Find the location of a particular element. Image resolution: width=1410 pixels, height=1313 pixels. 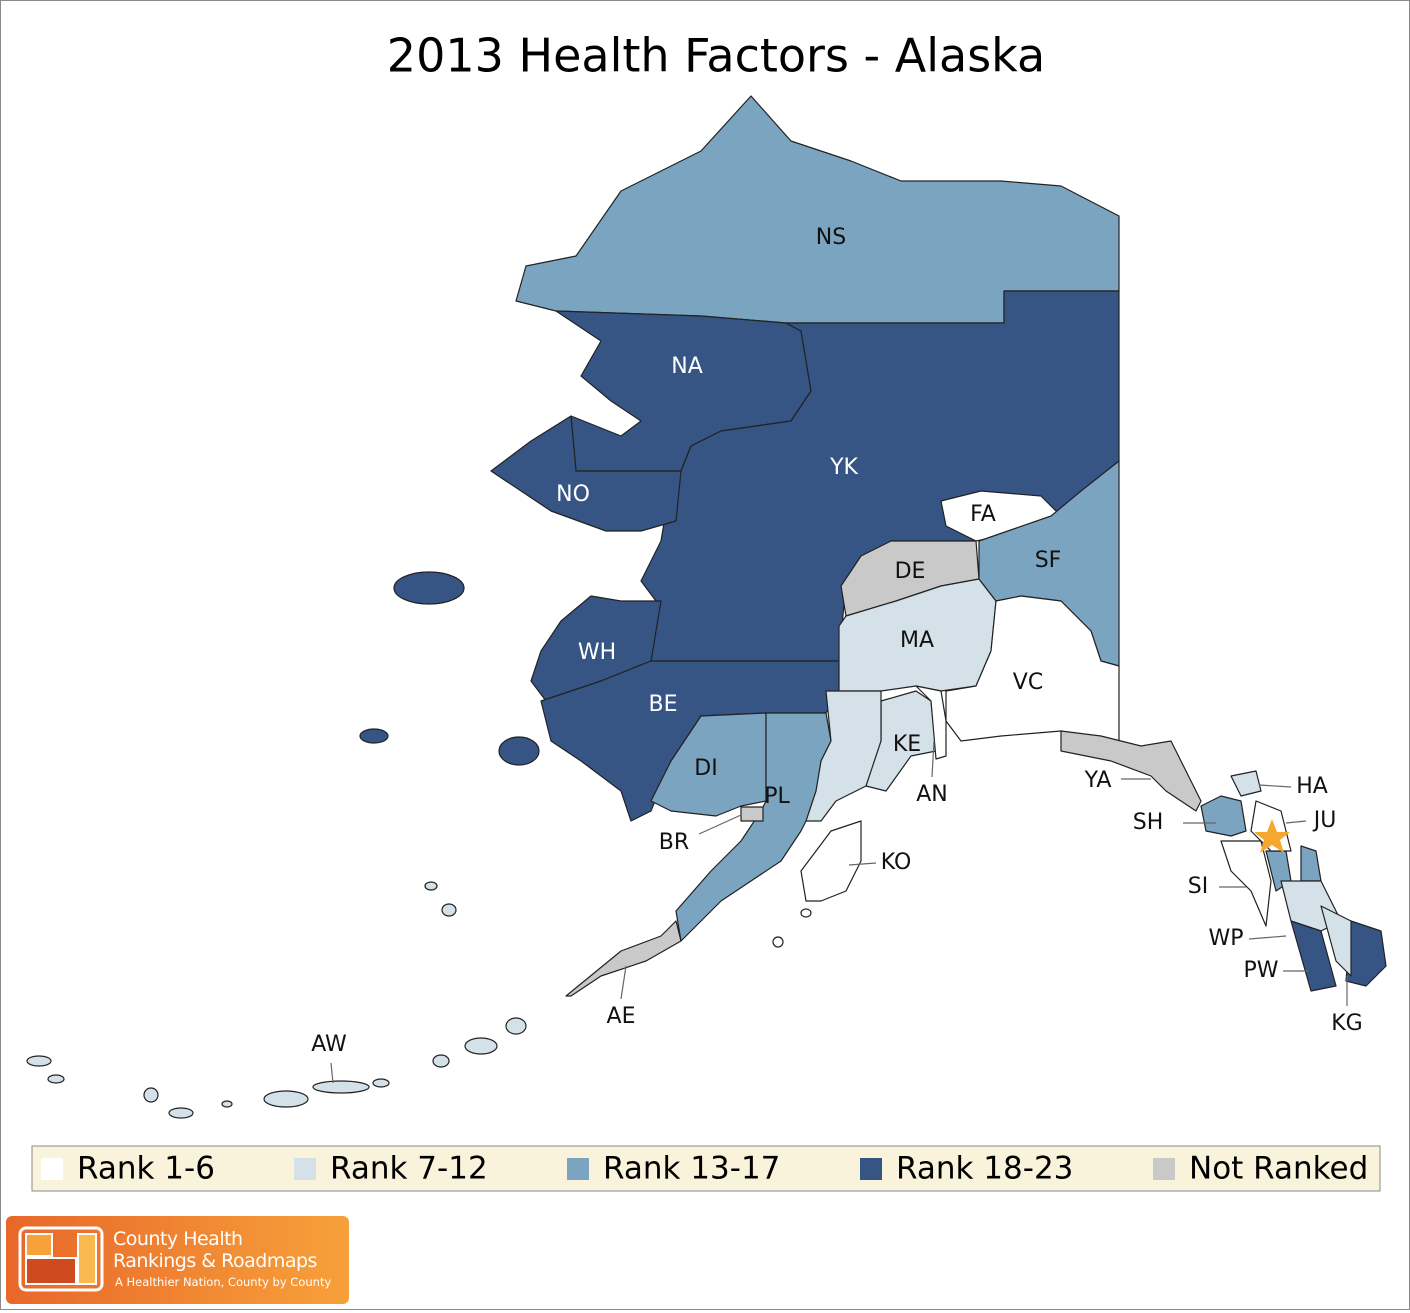

region-label: KE is located at coordinates (907, 744).